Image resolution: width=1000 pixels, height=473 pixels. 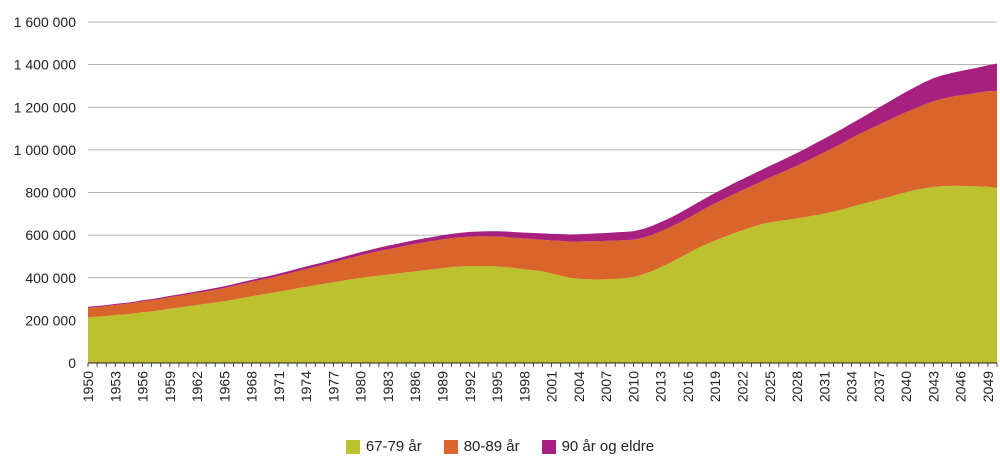 I want to click on x-tick-label: 1986, so click(x=415, y=386).